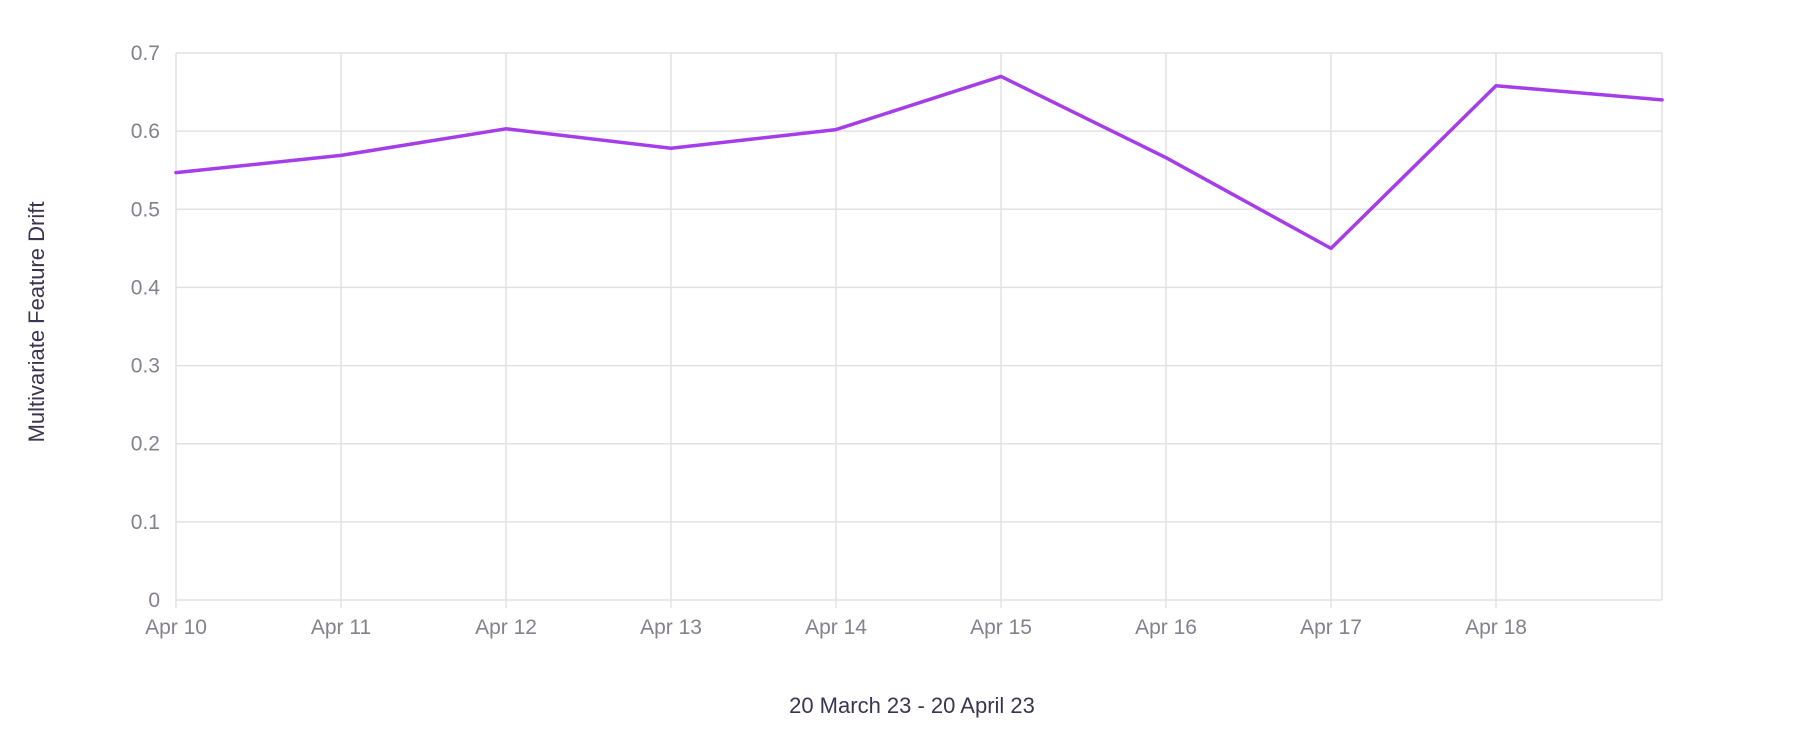  What do you see at coordinates (145, 522) in the screenshot?
I see `y-tick-label: 0.1` at bounding box center [145, 522].